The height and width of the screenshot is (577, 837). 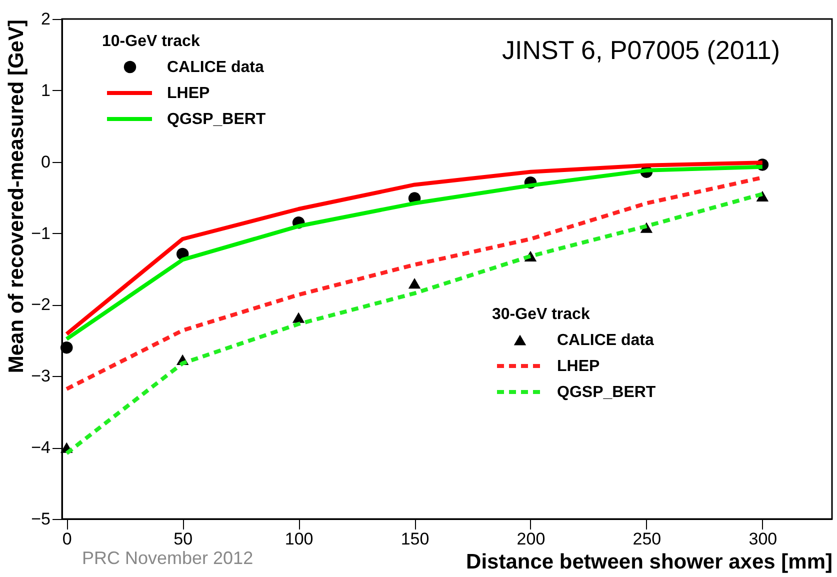 What do you see at coordinates (45, 162) in the screenshot?
I see `y-tick-label: 0` at bounding box center [45, 162].